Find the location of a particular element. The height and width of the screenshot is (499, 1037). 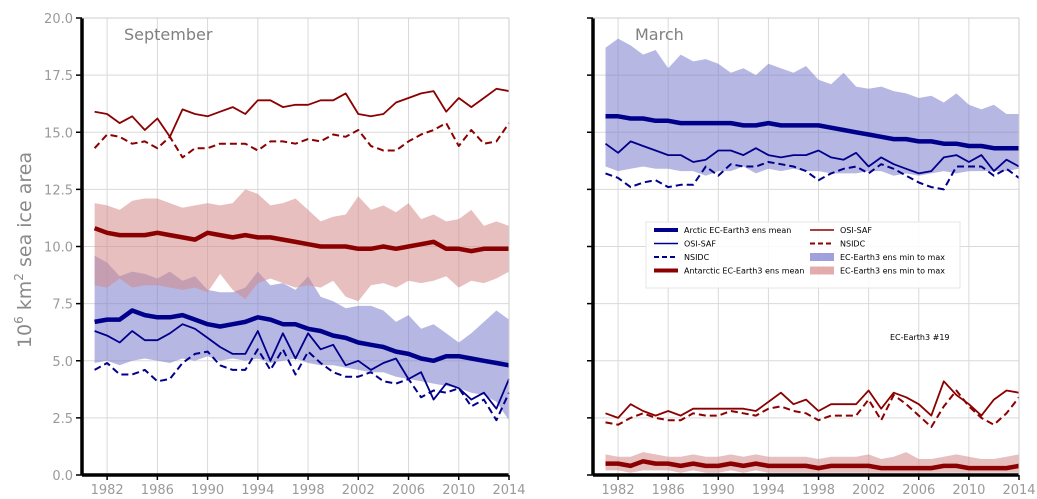

y-axis-label: 106 km2 sea ice area is located at coordinates (24, 250).